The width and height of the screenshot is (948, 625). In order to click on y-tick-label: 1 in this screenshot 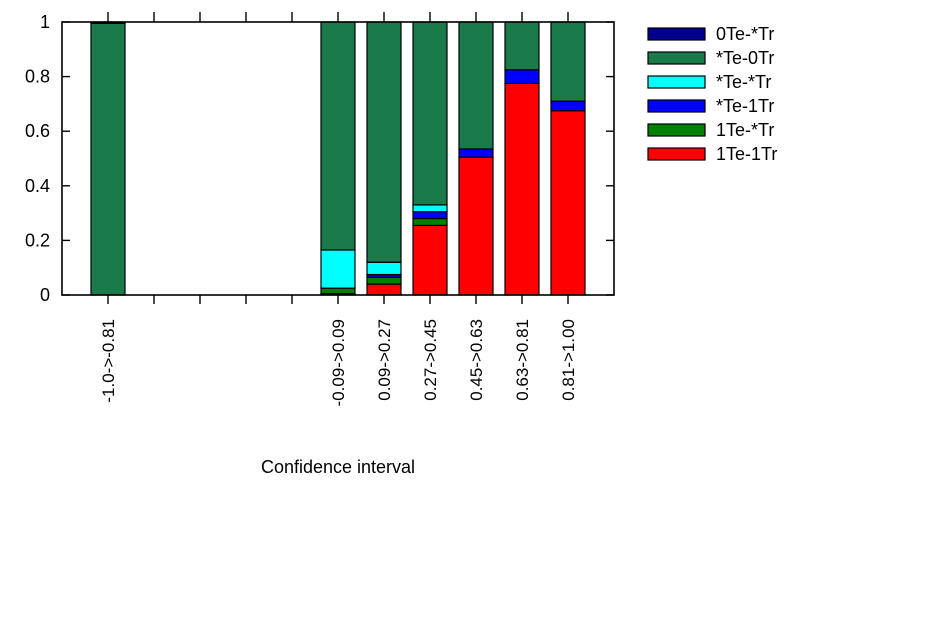, I will do `click(45, 22)`.